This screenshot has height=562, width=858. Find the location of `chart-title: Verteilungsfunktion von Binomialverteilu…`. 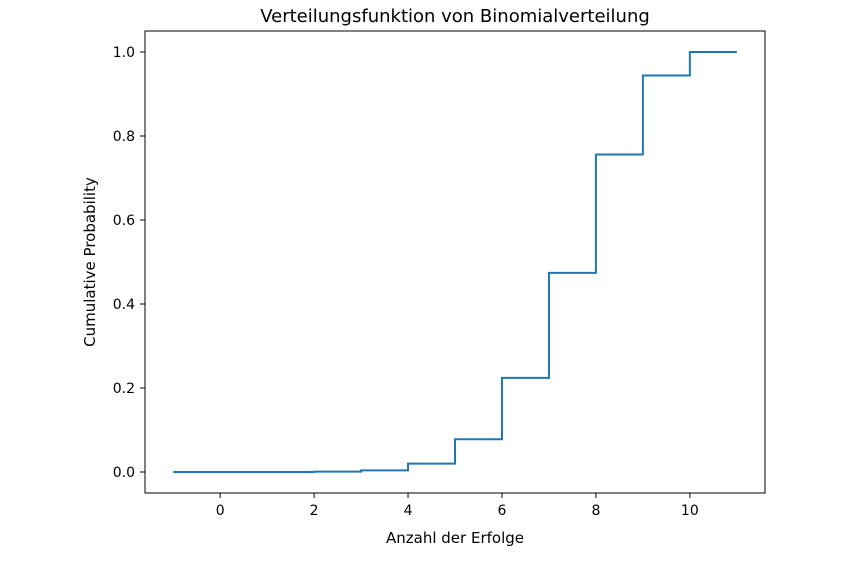

chart-title: Verteilungsfunktion von Binomialverteilu… is located at coordinates (455, 16).